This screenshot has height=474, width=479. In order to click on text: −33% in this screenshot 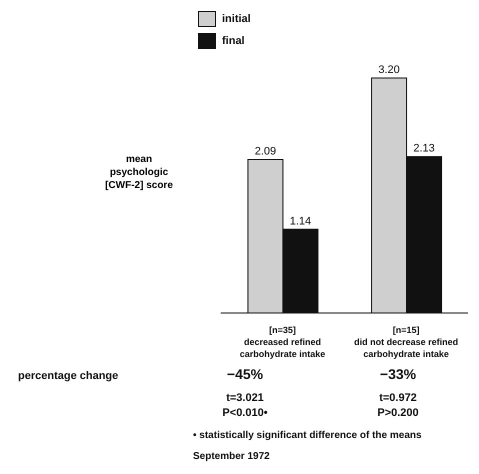, I will do `click(398, 374)`.